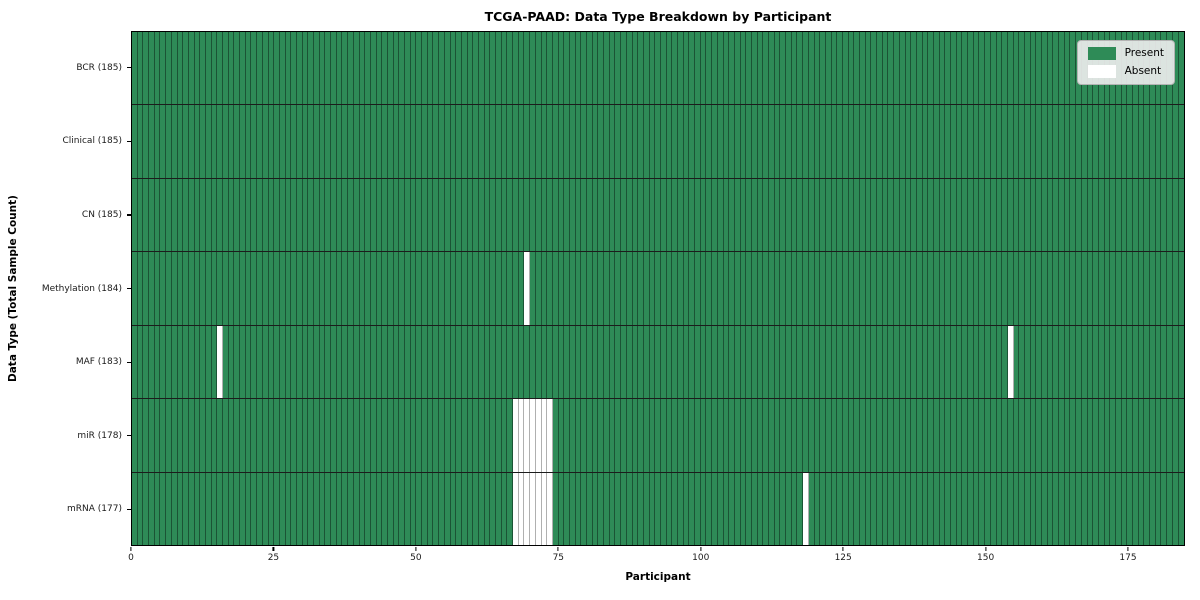  Describe the element at coordinates (1128, 558) in the screenshot. I see `x-tick-label: 175` at that location.